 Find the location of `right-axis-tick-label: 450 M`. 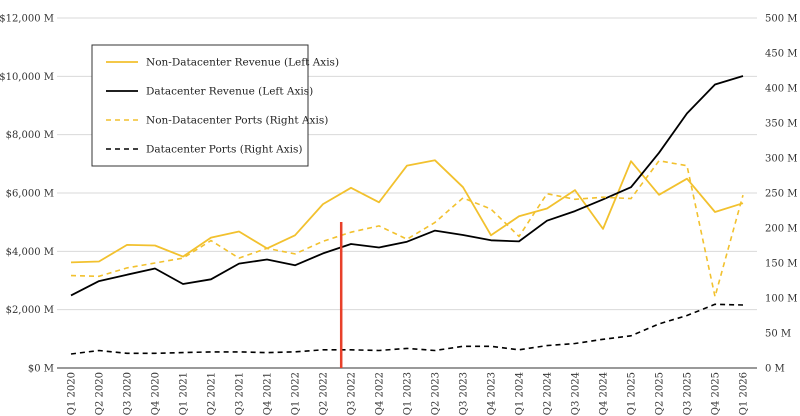

right-axis-tick-label: 450 M is located at coordinates (781, 54).